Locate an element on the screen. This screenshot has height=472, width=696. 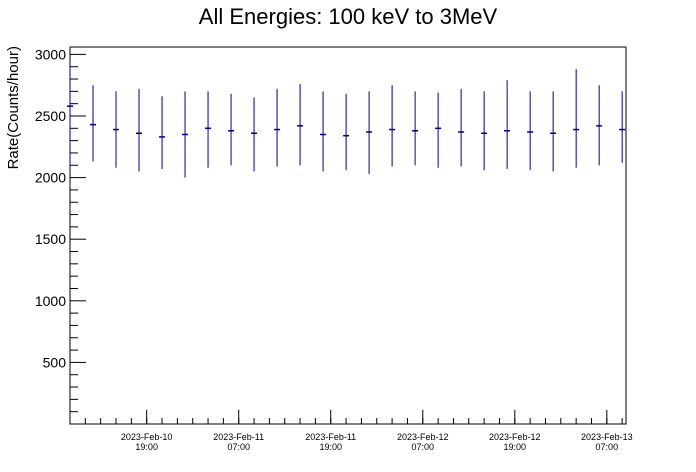
y-tick-label: 500 is located at coordinates (55, 362).